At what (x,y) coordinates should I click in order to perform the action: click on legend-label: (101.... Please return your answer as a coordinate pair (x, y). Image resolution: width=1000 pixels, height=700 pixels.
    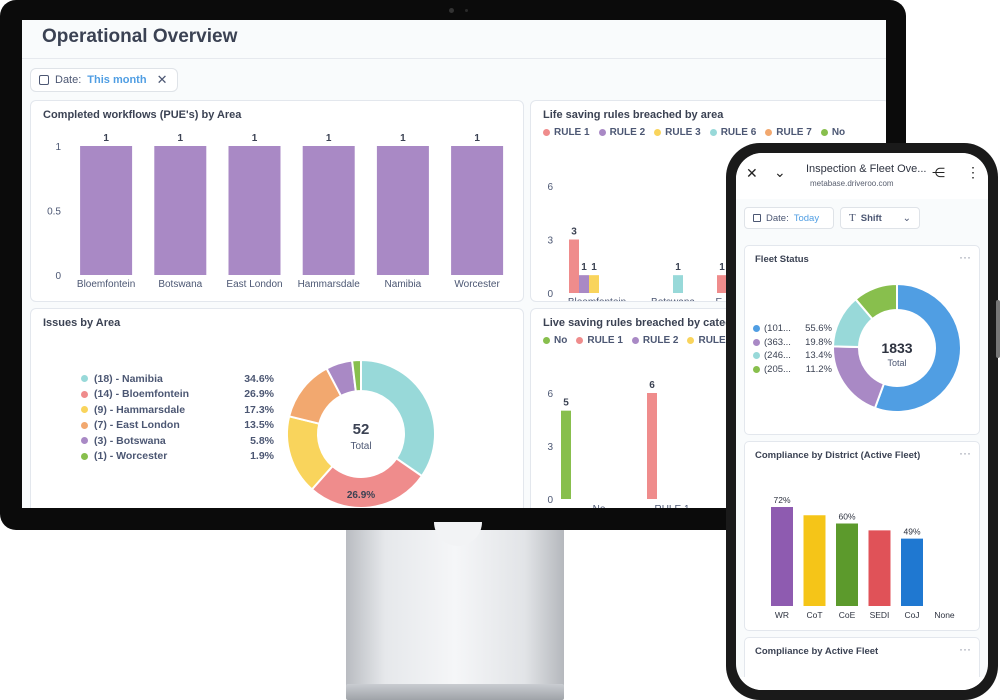
    Looking at the image, I should click on (777, 329).